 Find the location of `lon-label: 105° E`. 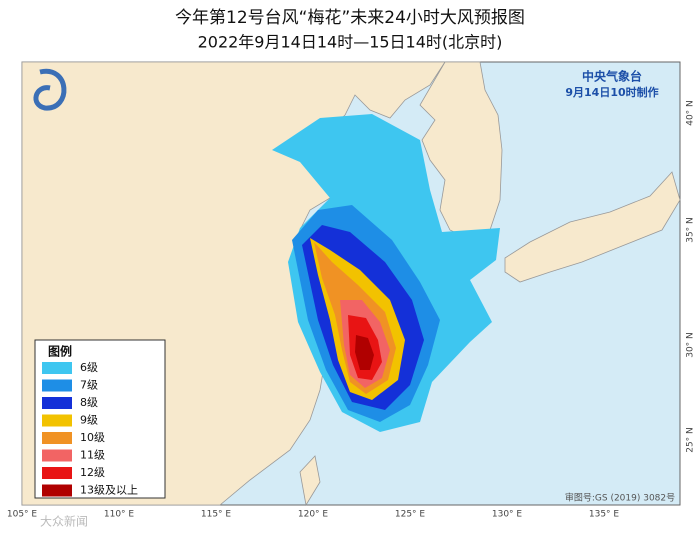

lon-label: 105° E is located at coordinates (22, 515).